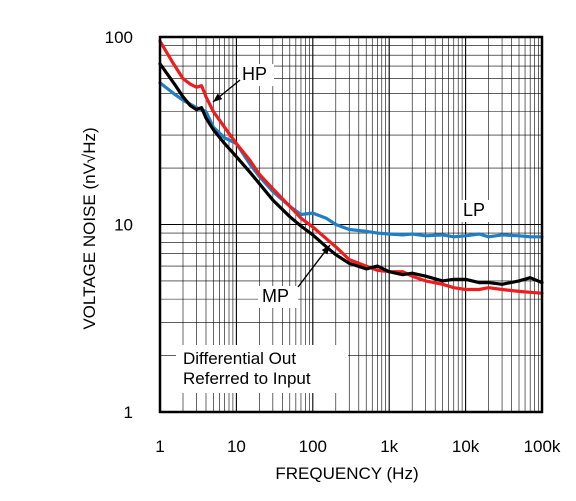  What do you see at coordinates (346, 473) in the screenshot?
I see `x-axis-title: FREQUENCY (Hz)` at bounding box center [346, 473].